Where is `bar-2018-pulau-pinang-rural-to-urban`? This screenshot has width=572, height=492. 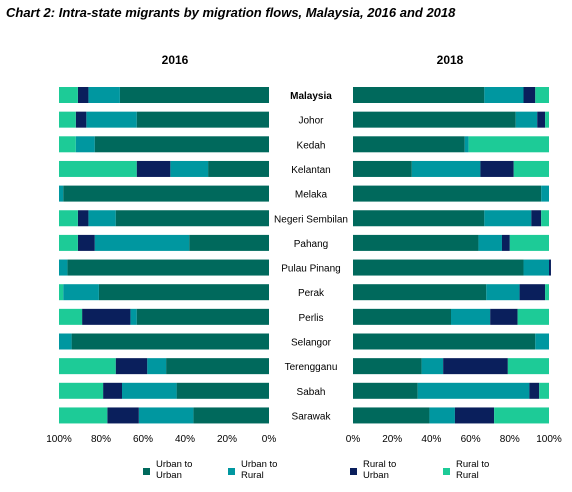
bar-2018-pulau-pinang-rural-to-urban is located at coordinates (550, 267).